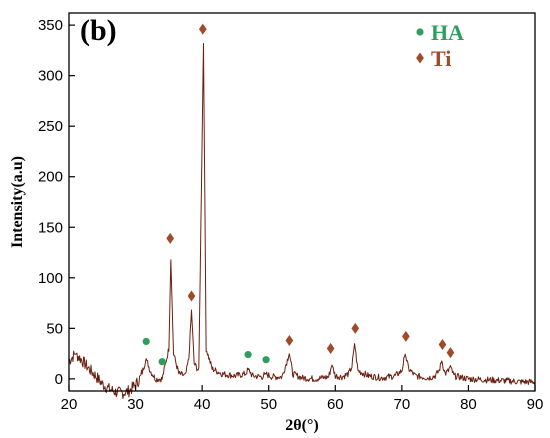 Image resolution: width=550 pixels, height=438 pixels. What do you see at coordinates (441, 58) in the screenshot?
I see `legend-label-ti: Ti` at bounding box center [441, 58].